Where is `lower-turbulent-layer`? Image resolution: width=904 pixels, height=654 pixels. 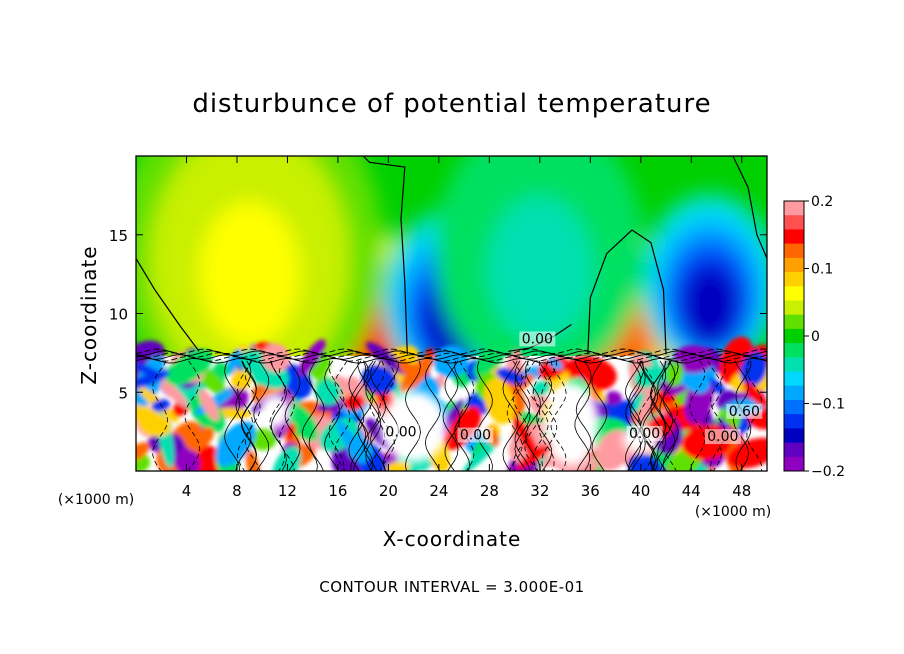 lower-turbulent-layer is located at coordinates (451, 403).